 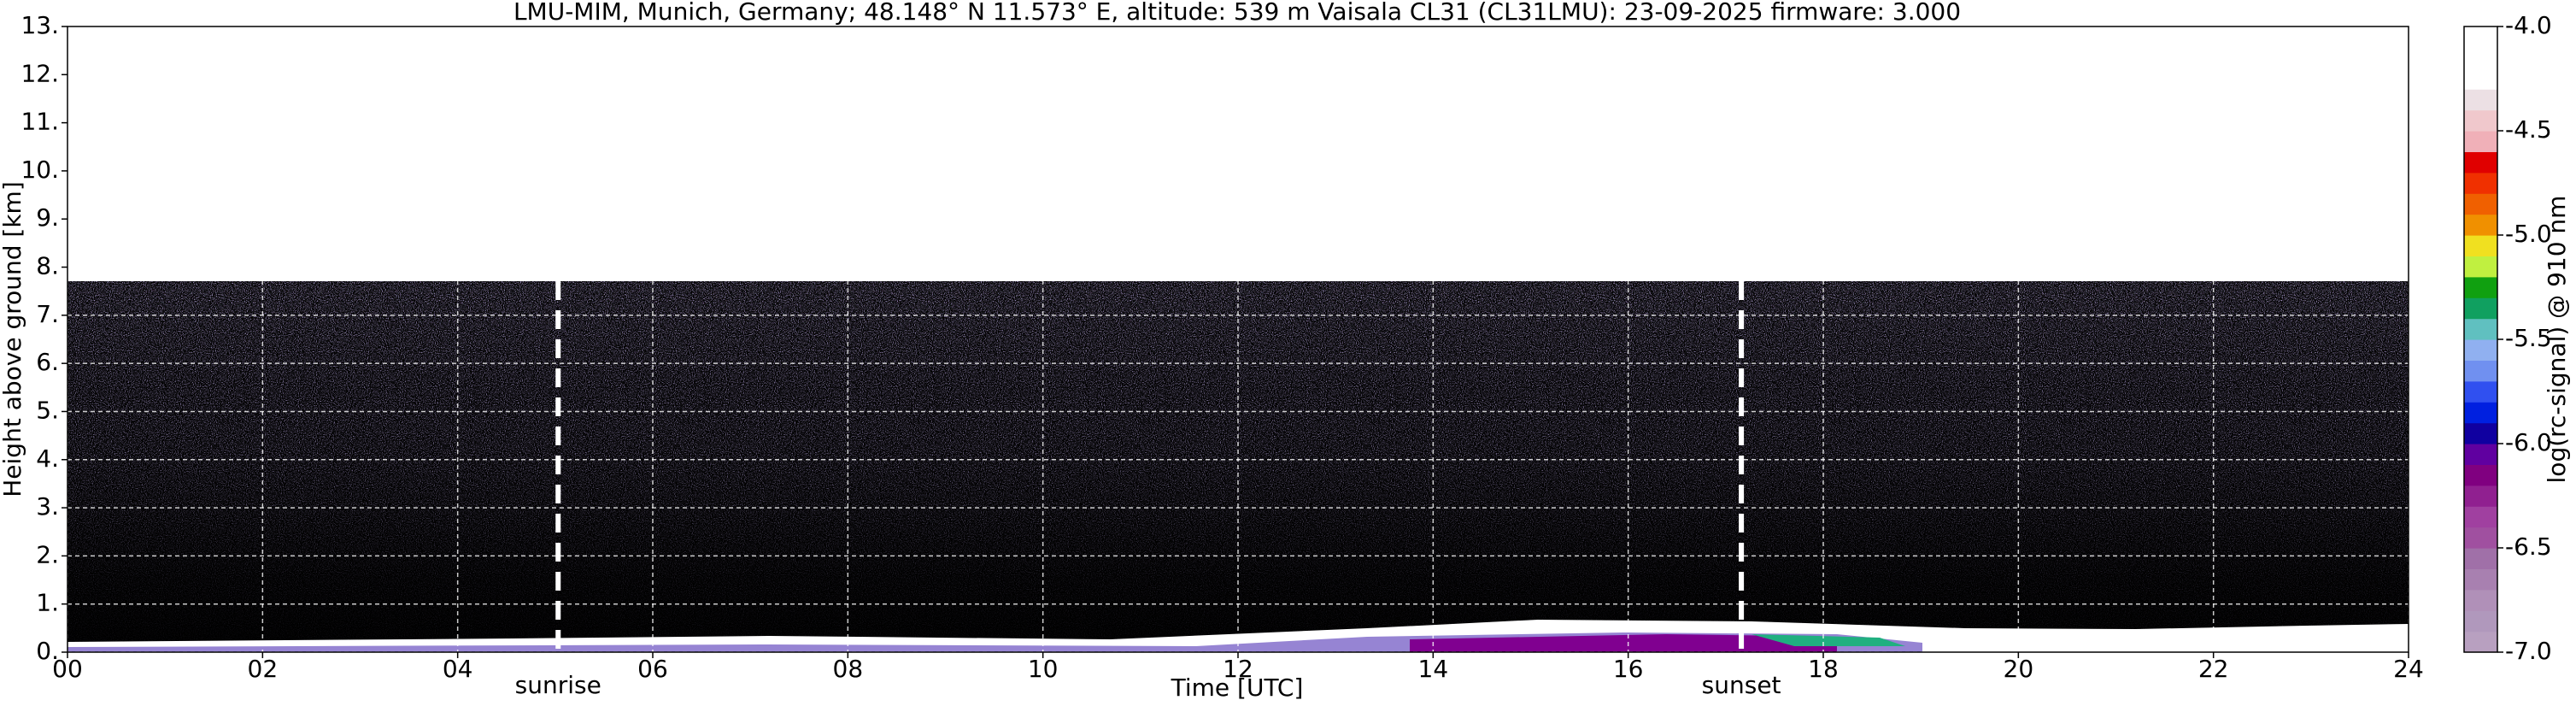 What do you see at coordinates (40, 122) in the screenshot?
I see `y-tick-label: 11.` at bounding box center [40, 122].